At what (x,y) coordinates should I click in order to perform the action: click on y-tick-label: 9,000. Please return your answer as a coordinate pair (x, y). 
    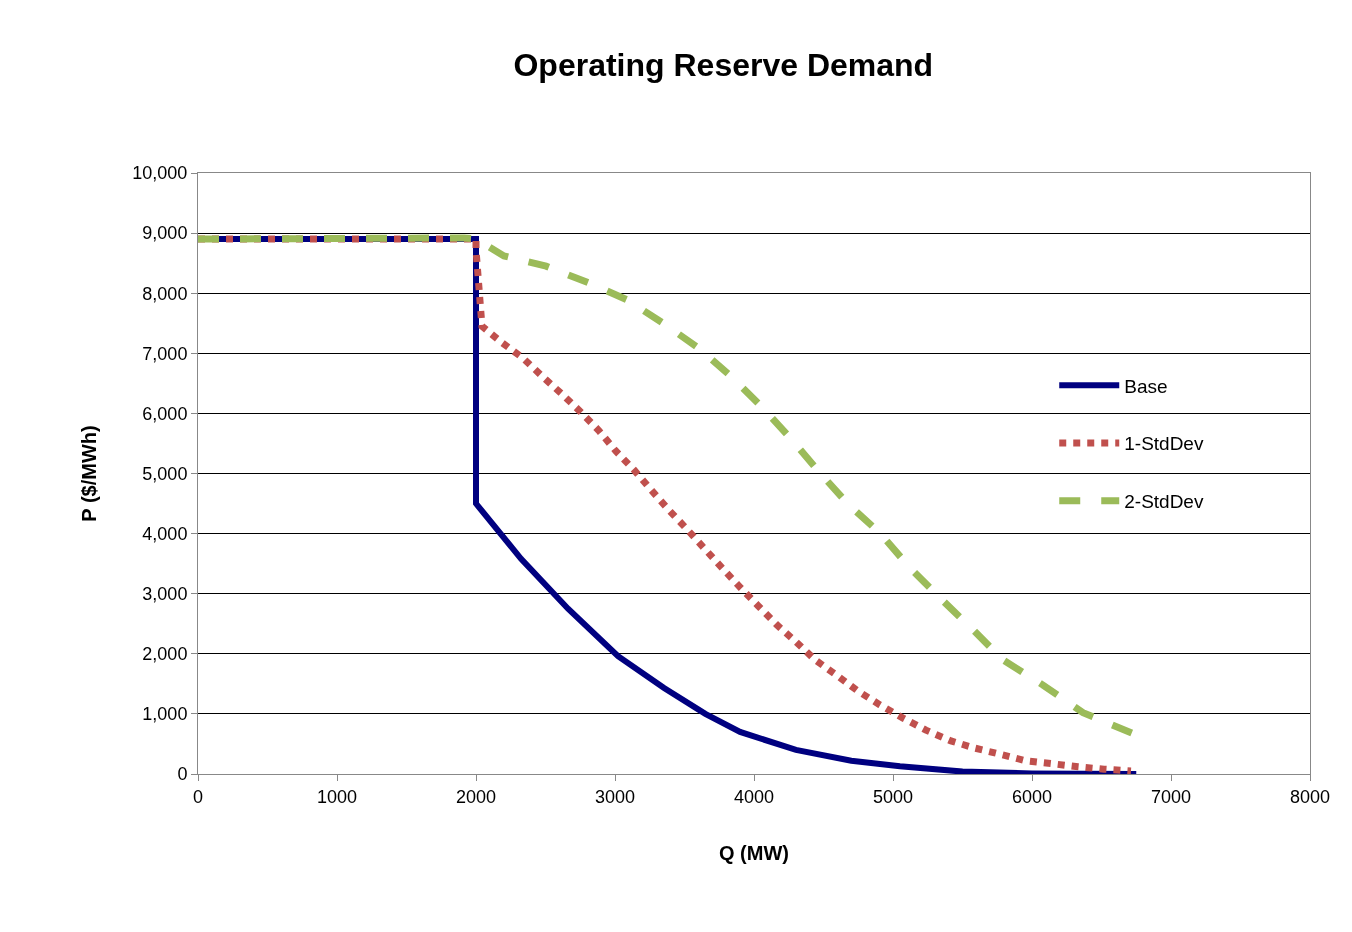
    Looking at the image, I should click on (165, 233).